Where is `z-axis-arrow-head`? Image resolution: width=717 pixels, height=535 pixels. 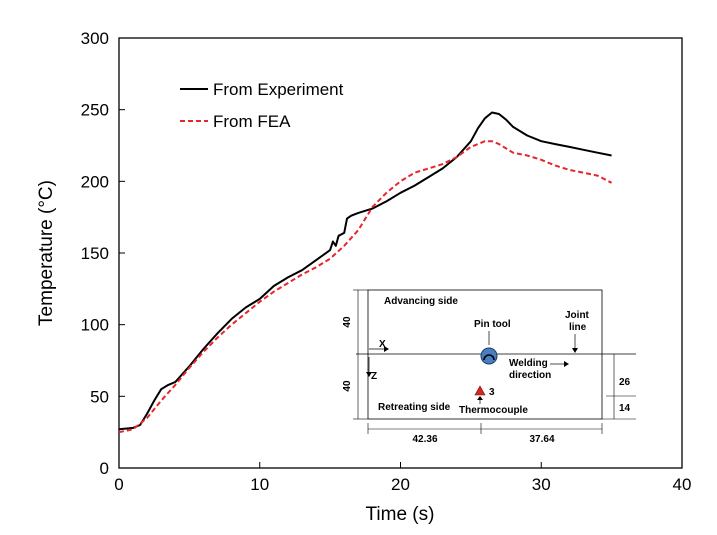
z-axis-arrow-head is located at coordinates (369, 374).